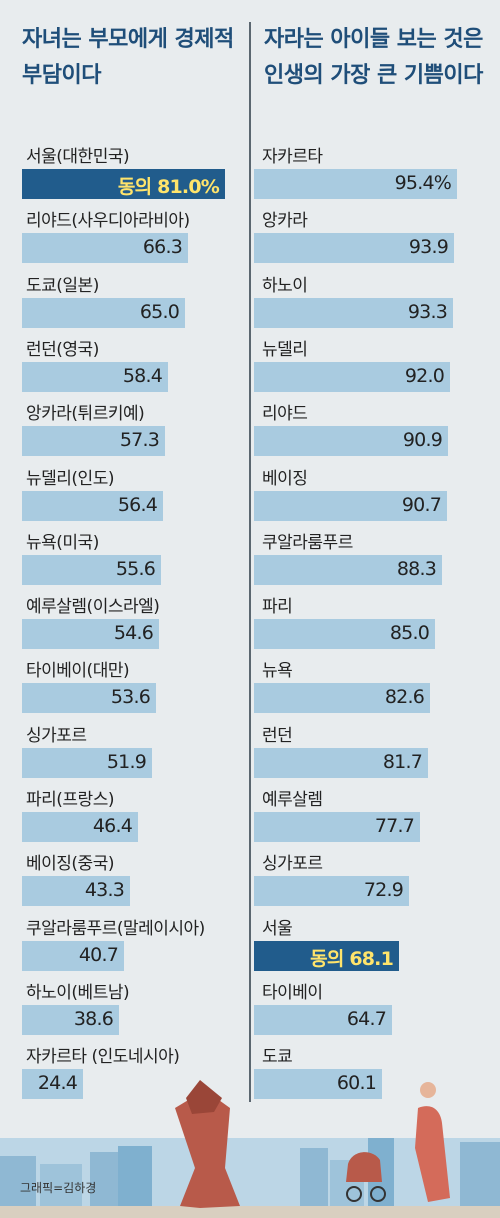 The height and width of the screenshot is (1218, 500). I want to click on right-value-label: 95.4%, so click(423, 183).